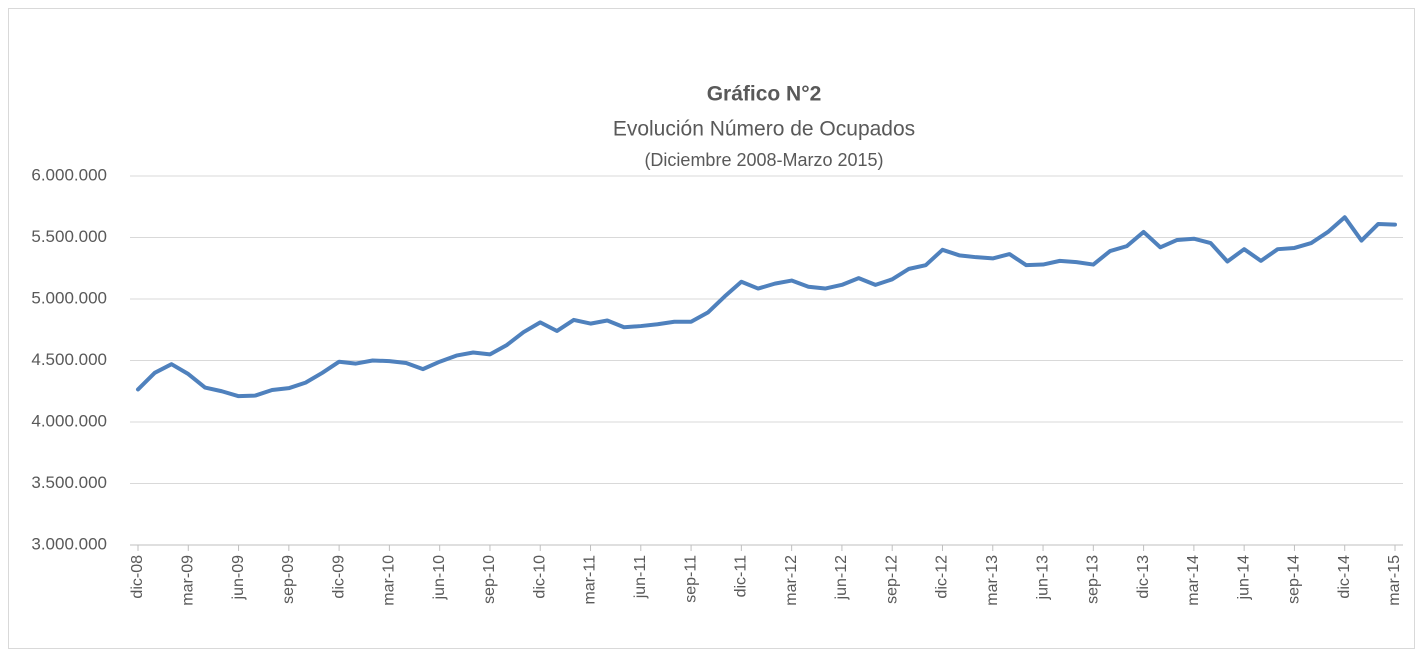  Describe the element at coordinates (992, 580) in the screenshot. I see `x-tick-label: mar-13` at that location.